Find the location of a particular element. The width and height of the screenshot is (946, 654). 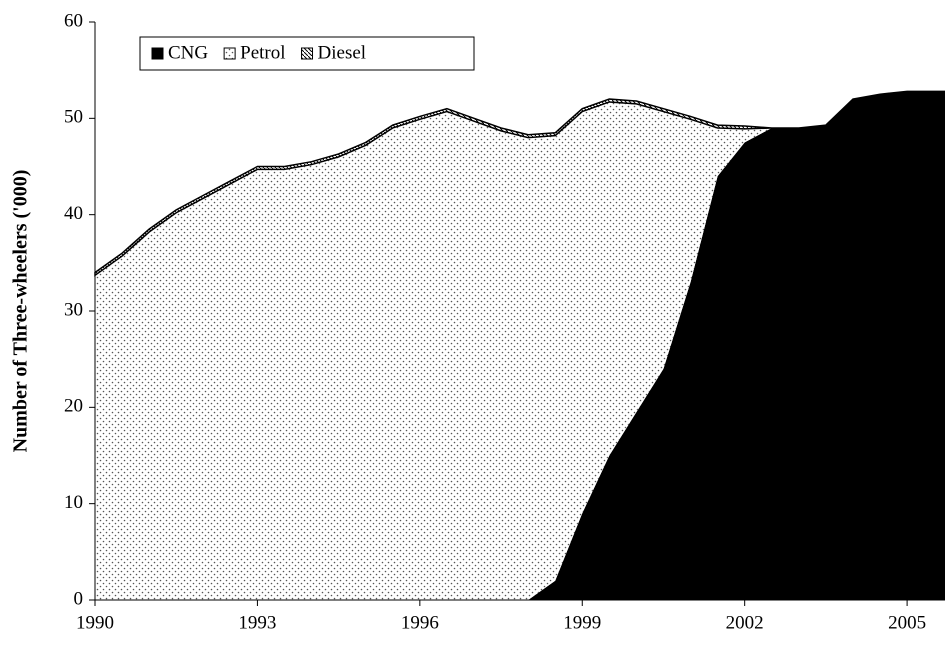

x-tick-label: 1990 is located at coordinates (95, 622).